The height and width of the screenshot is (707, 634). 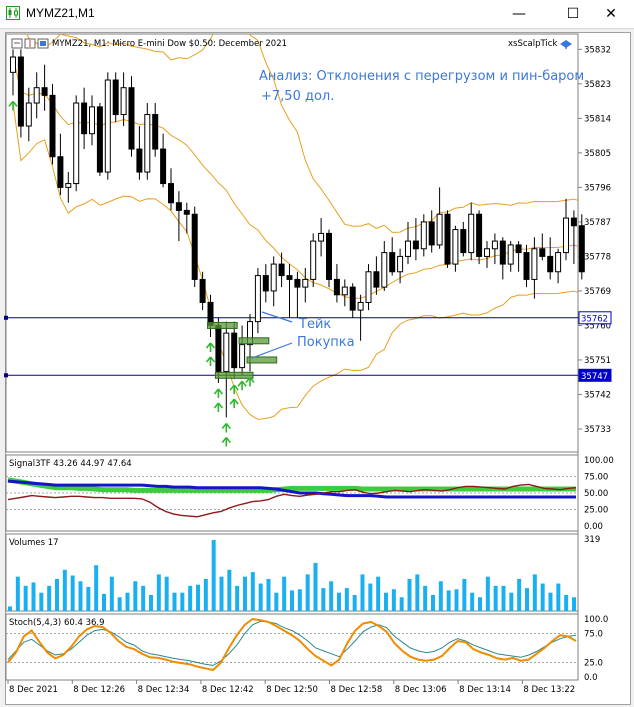 I want to click on stoch-series-main, so click(x=292, y=643).